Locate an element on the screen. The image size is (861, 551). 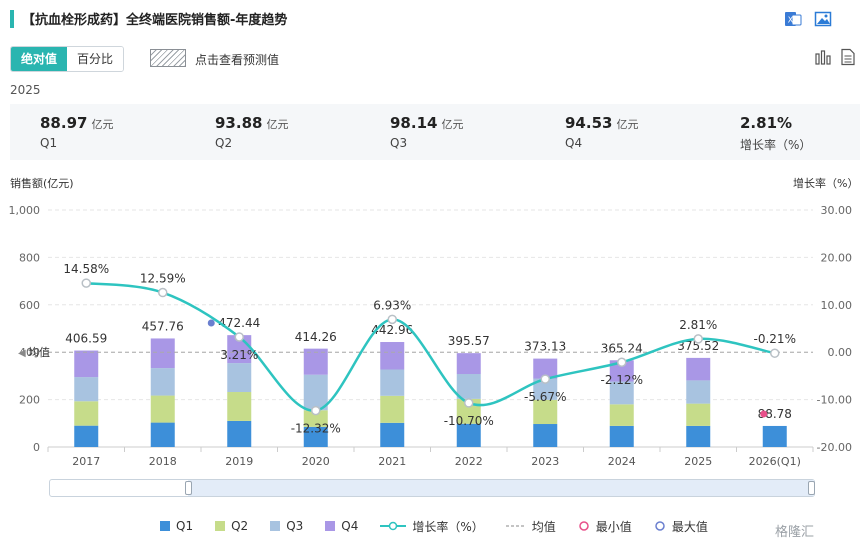
legend-label: 均值 is located at coordinates (543, 526).